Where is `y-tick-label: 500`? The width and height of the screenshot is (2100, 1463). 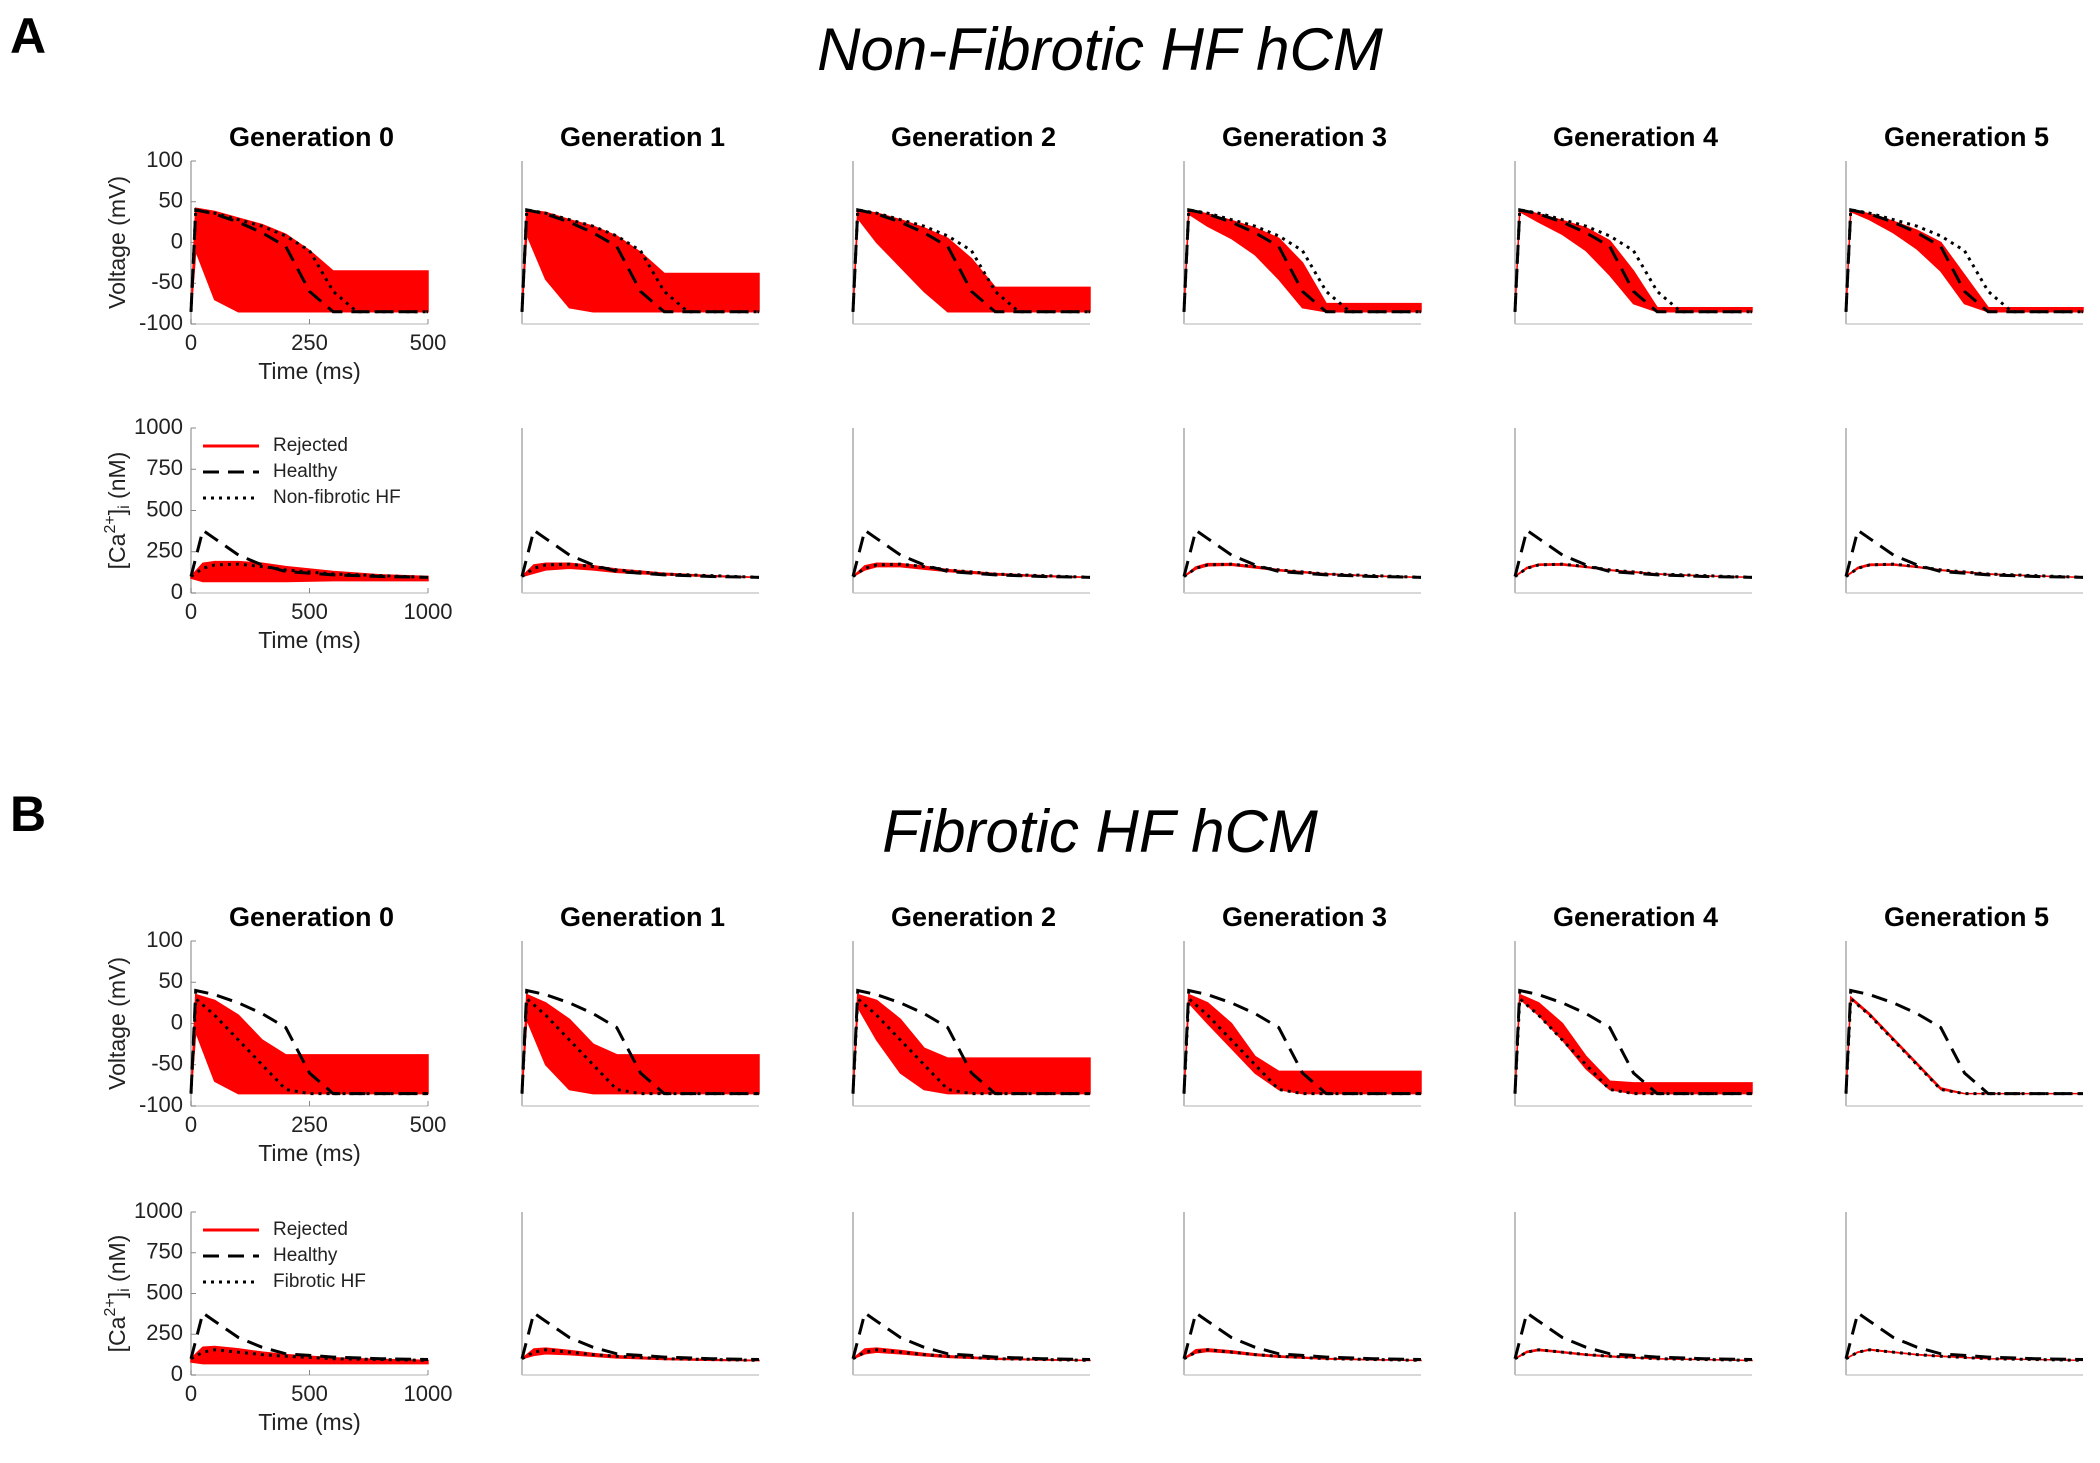
y-tick-label: 500 is located at coordinates (164, 508).